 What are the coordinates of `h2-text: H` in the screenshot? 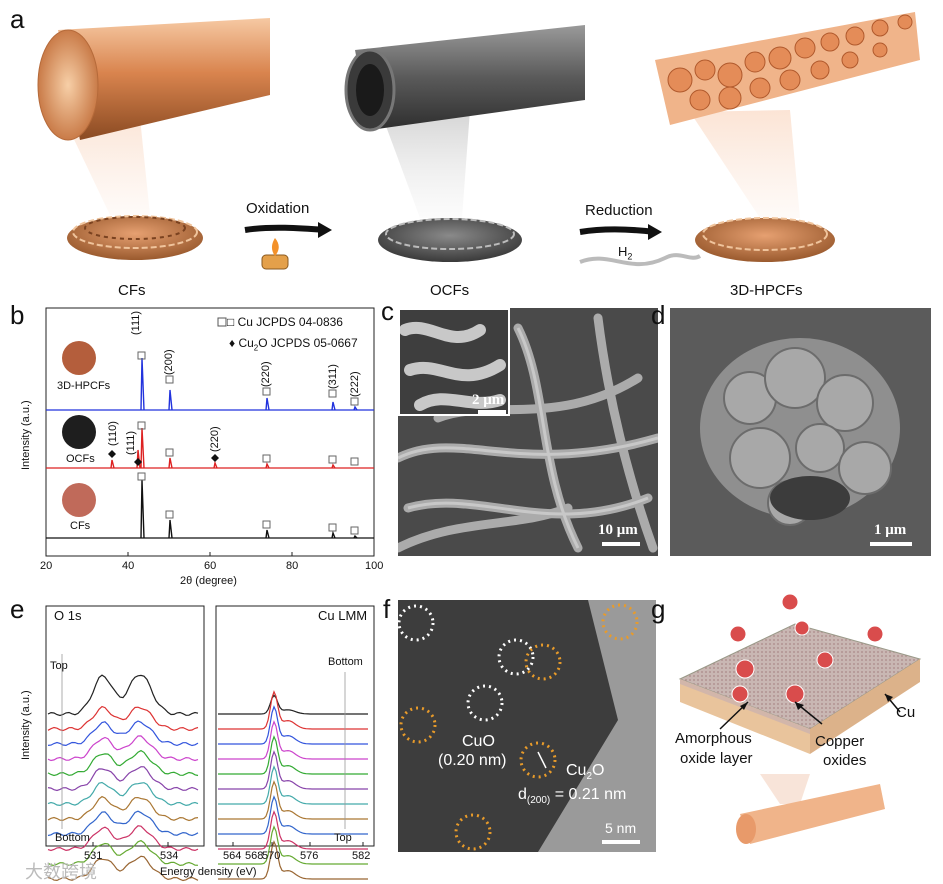 It's located at (623, 251).